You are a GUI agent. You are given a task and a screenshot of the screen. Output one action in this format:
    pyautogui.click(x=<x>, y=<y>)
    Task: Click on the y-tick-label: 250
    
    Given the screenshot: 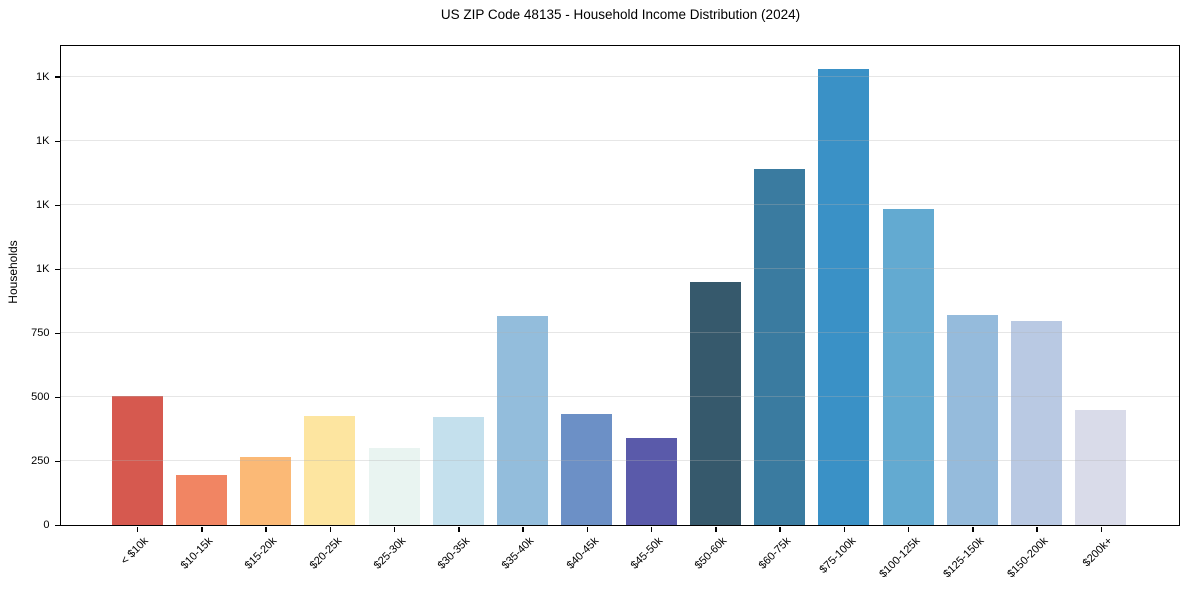 What is the action you would take?
    pyautogui.click(x=40, y=460)
    